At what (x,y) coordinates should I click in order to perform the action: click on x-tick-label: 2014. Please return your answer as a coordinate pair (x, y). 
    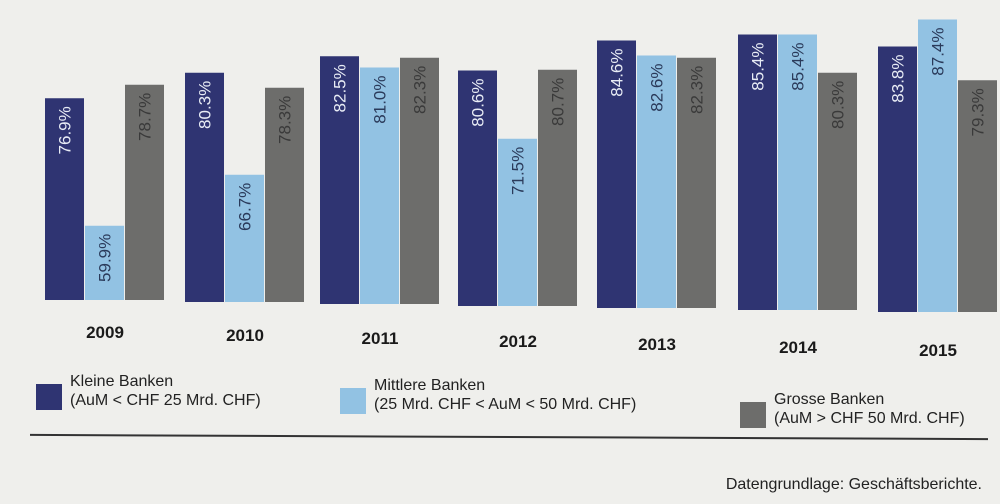
    Looking at the image, I should click on (798, 347).